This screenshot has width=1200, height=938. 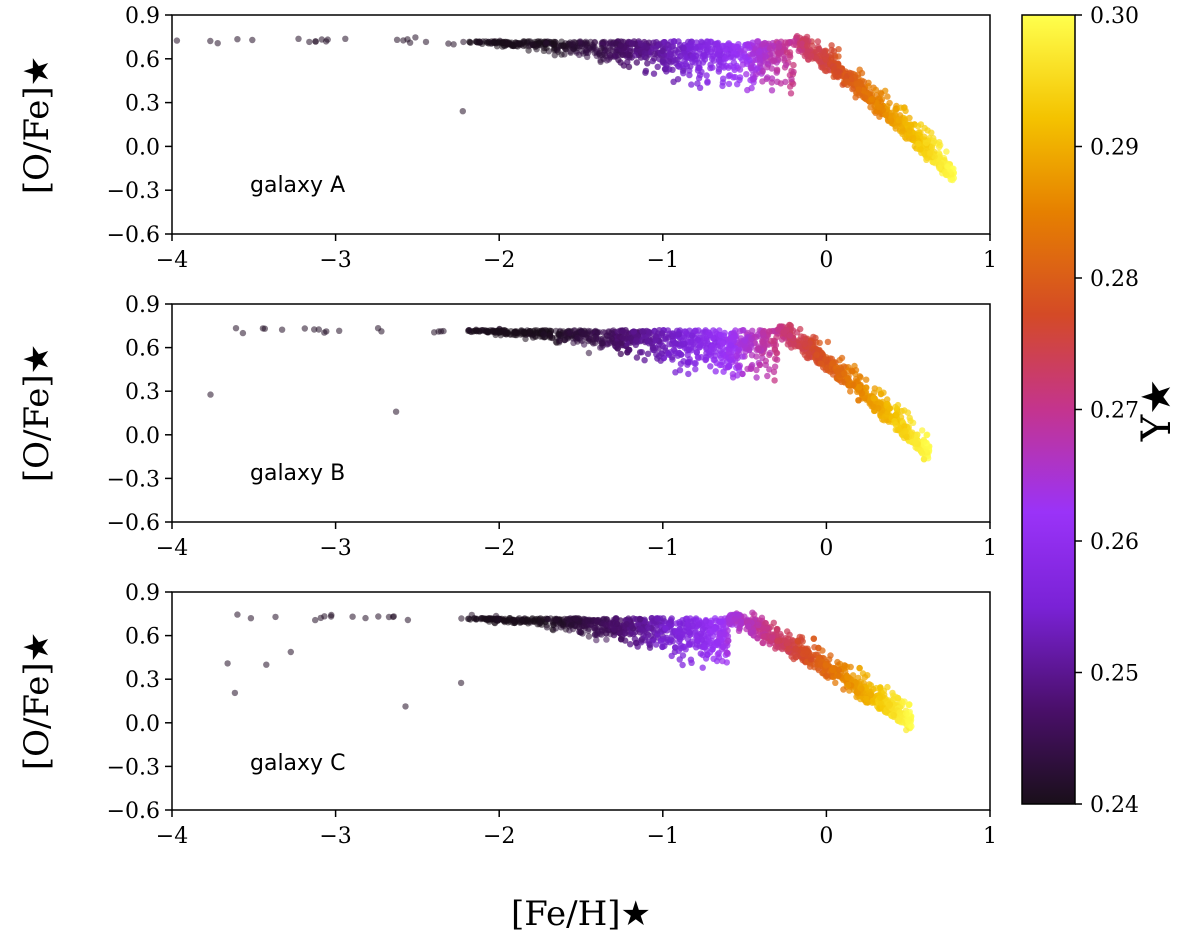 I want to click on x-tick-label: −4, so click(x=172, y=836).